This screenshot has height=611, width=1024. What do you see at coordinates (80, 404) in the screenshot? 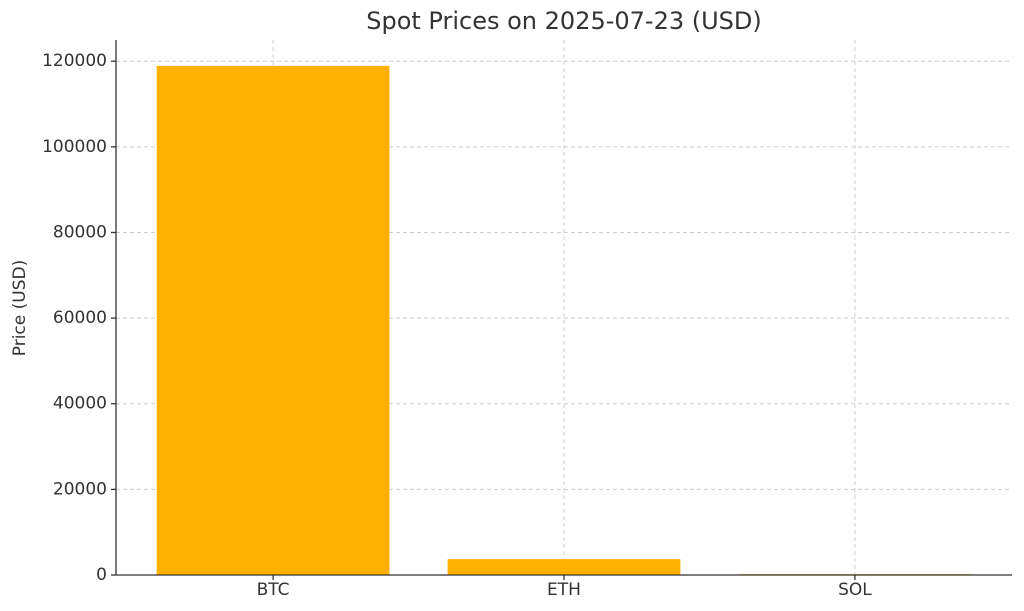
I see `y-tick-label: 40000` at bounding box center [80, 404].